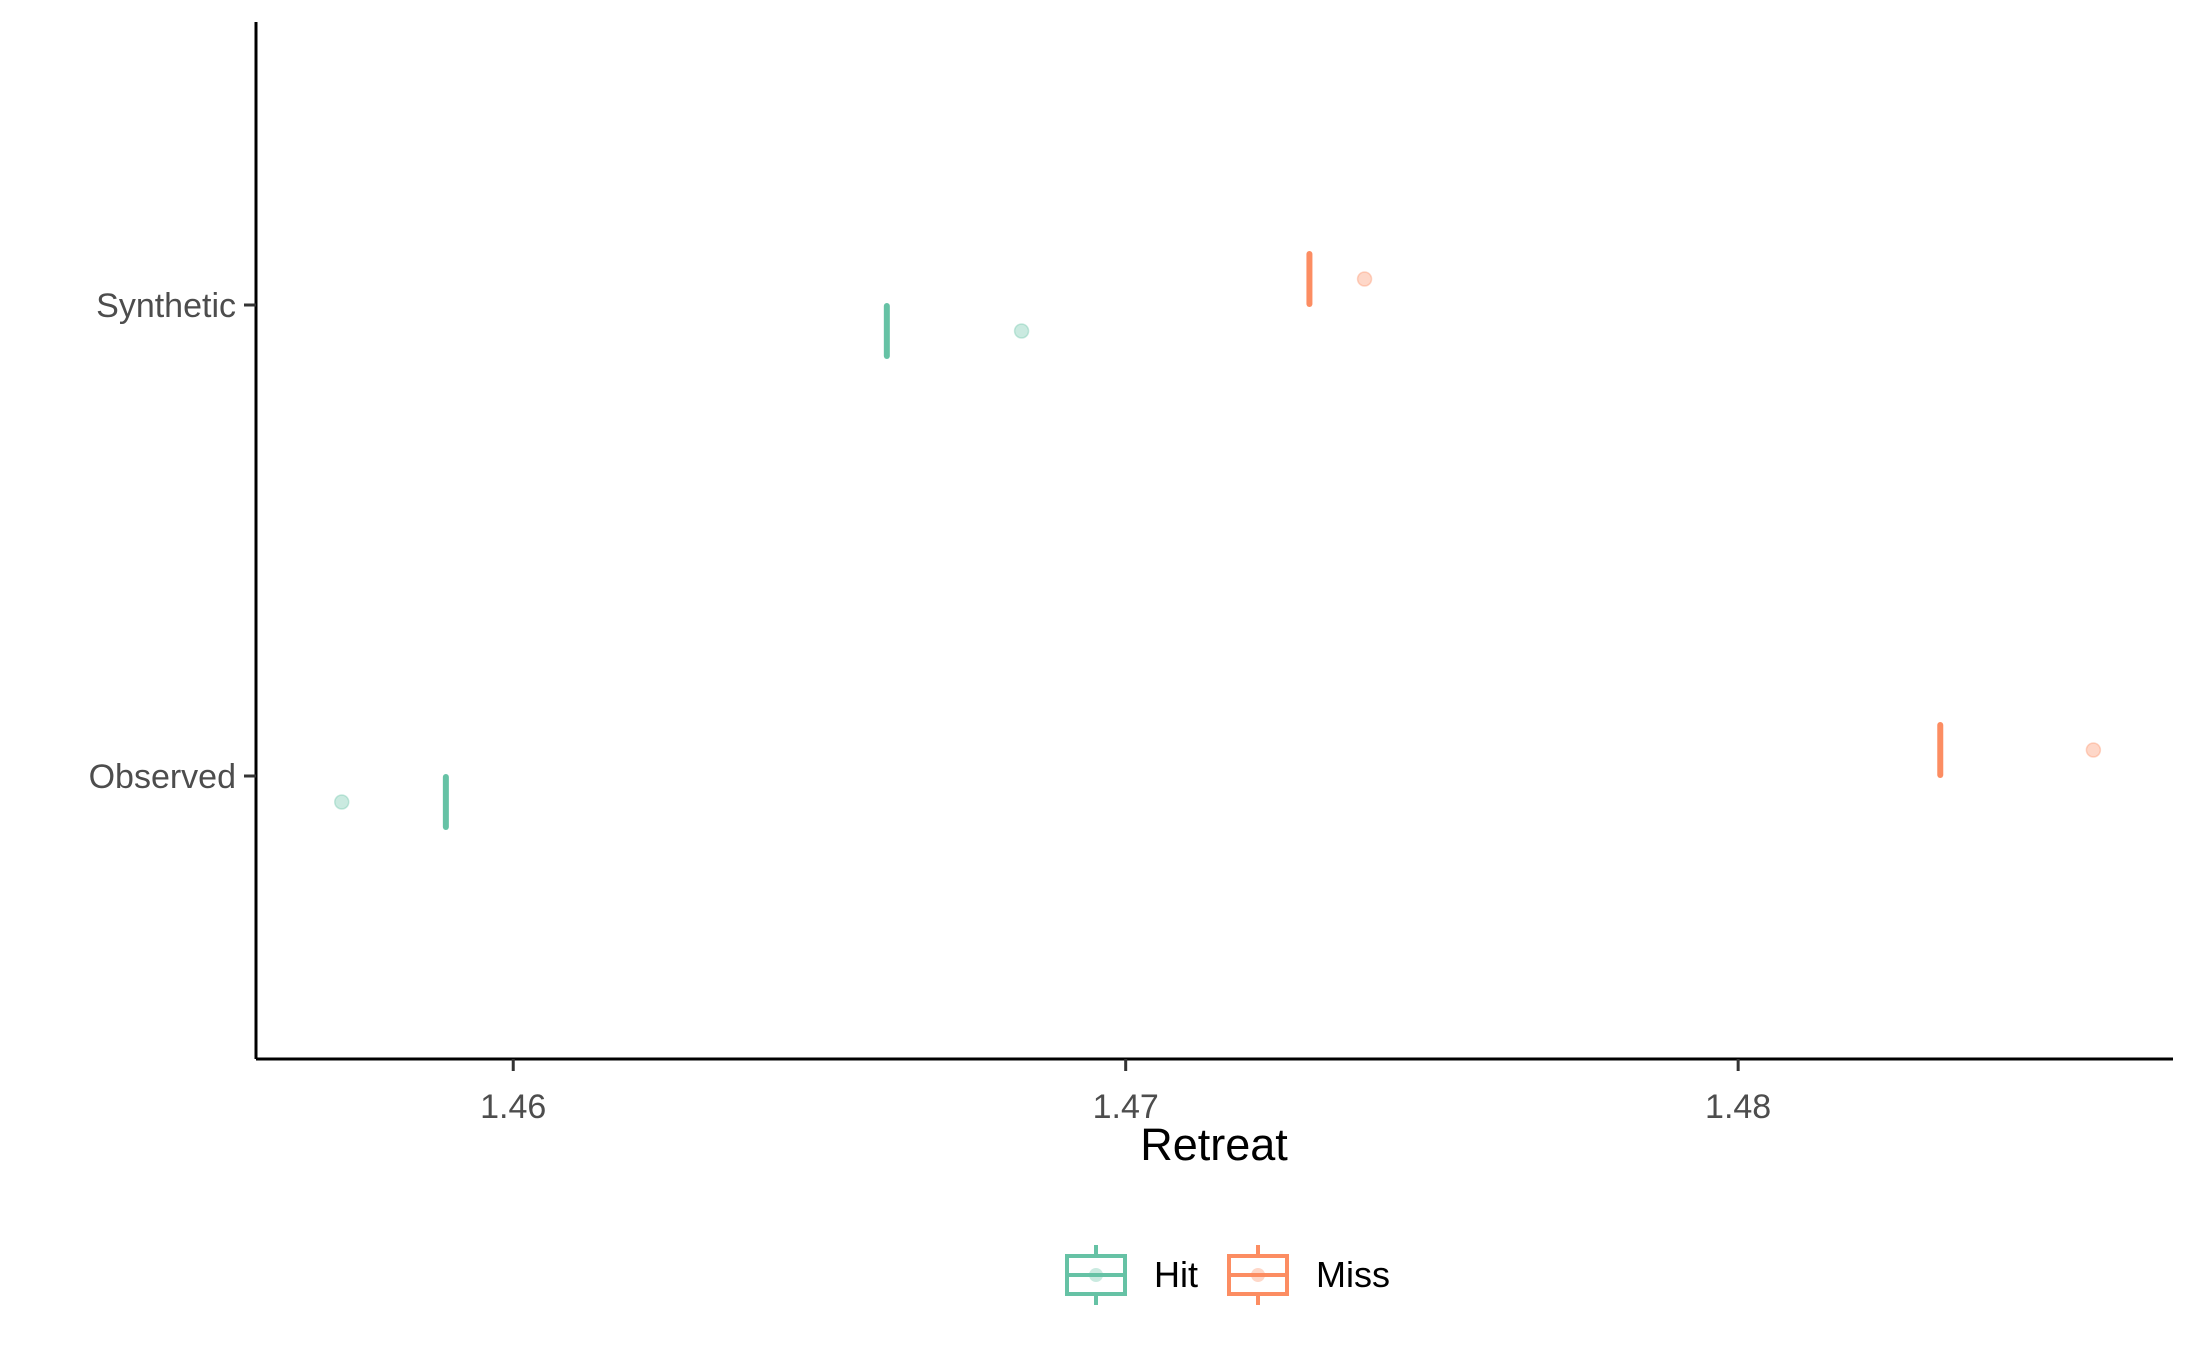 This screenshot has width=2187, height=1350. I want to click on legend: Hit Miss, so click(1227, 1275).